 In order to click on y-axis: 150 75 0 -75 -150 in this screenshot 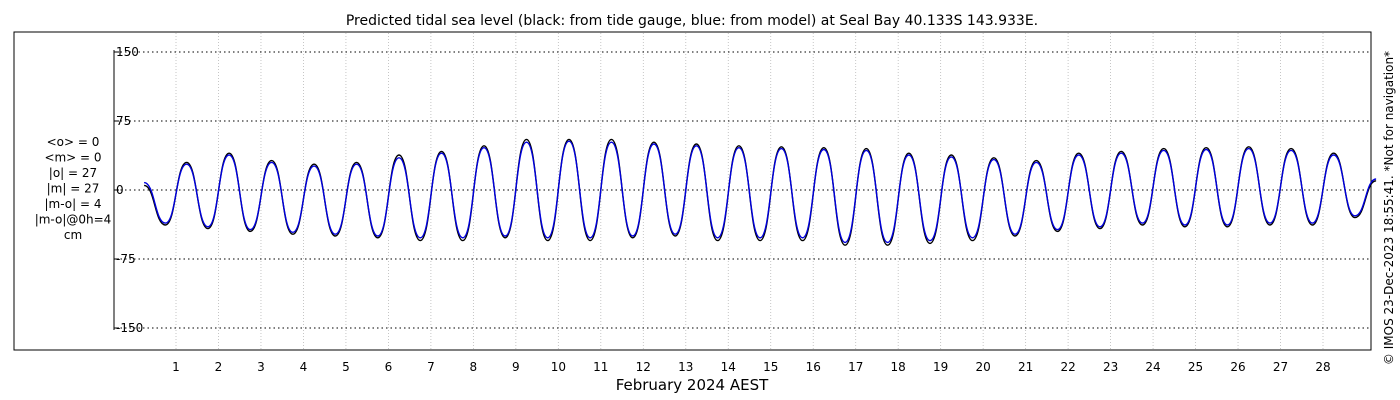, I will do `click(128, 190)`.